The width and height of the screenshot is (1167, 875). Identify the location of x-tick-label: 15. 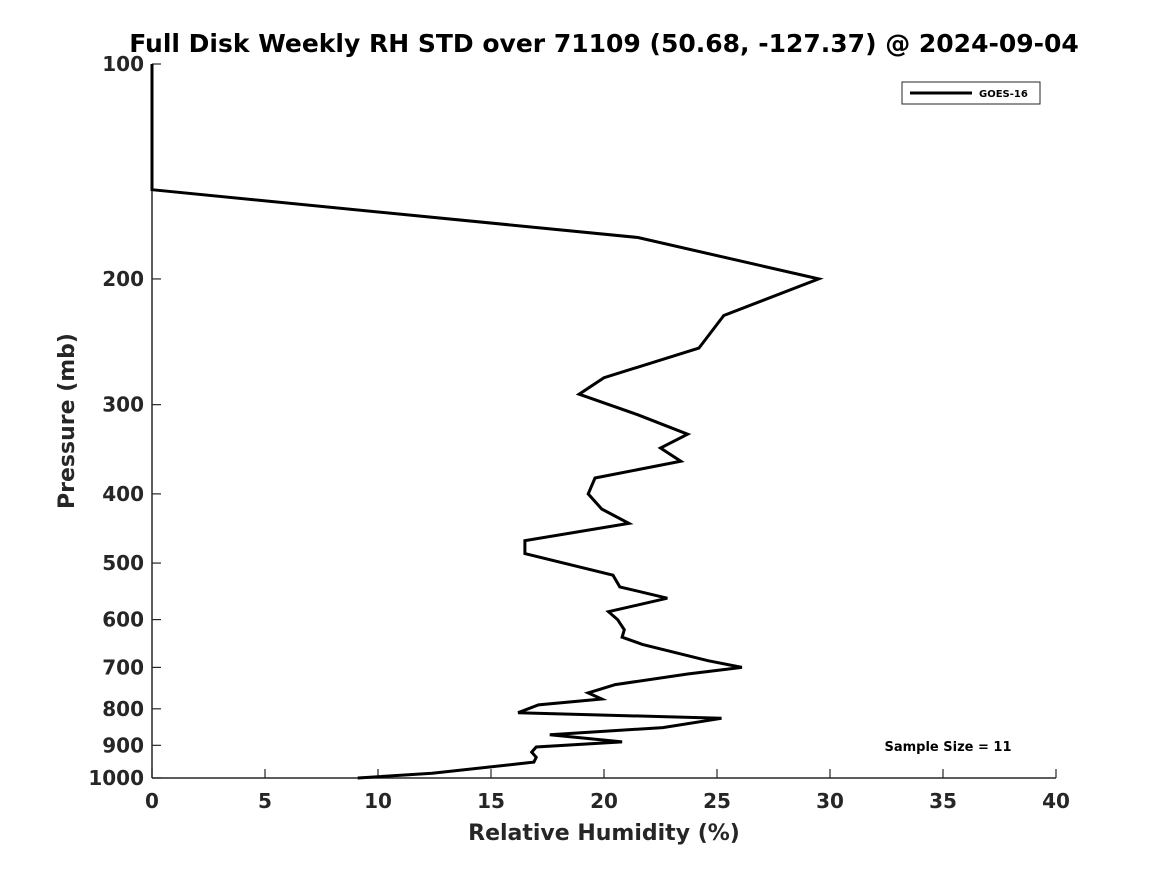
(491, 801).